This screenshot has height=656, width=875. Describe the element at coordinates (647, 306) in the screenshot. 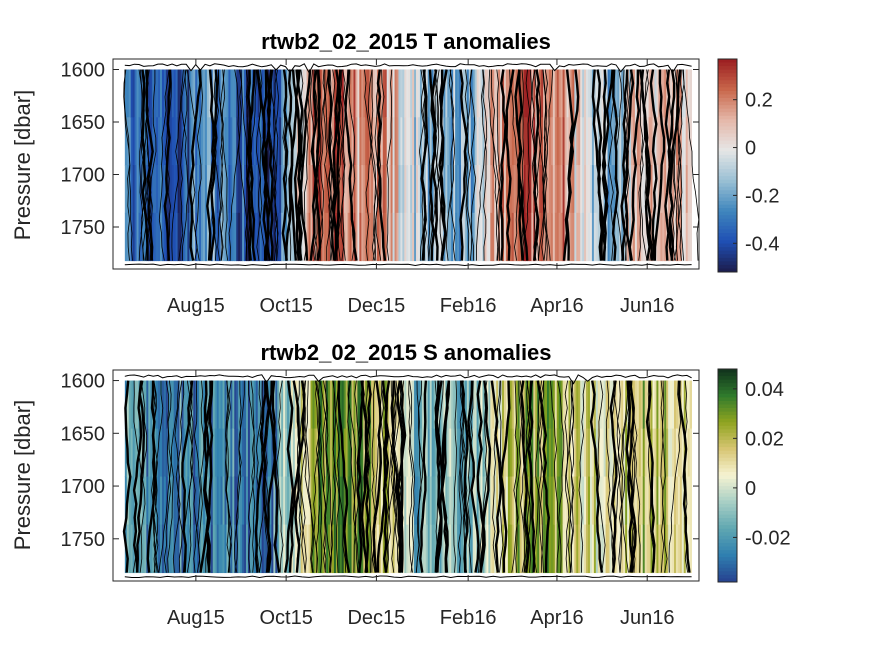

I see `x-tick-label: Jun16` at that location.